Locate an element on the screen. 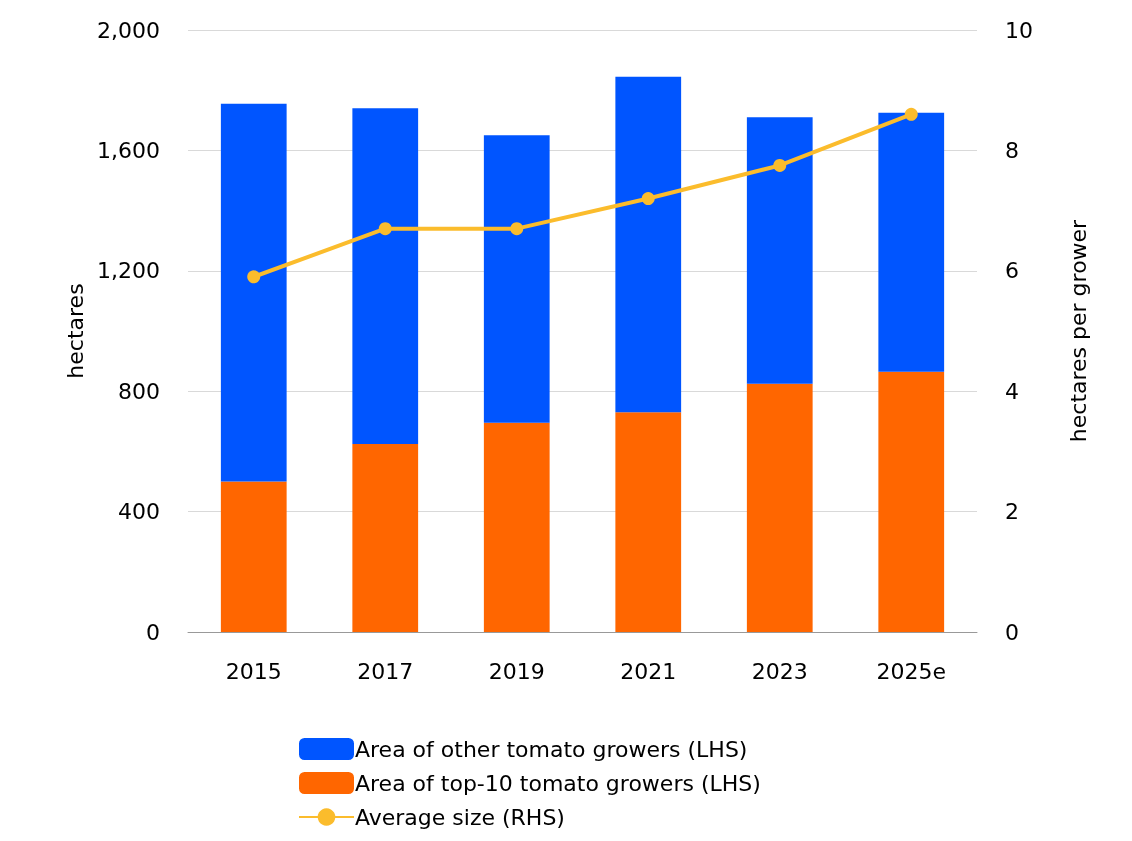 The height and width of the screenshot is (841, 1132). y2-tick-label: 8 is located at coordinates (1012, 150).